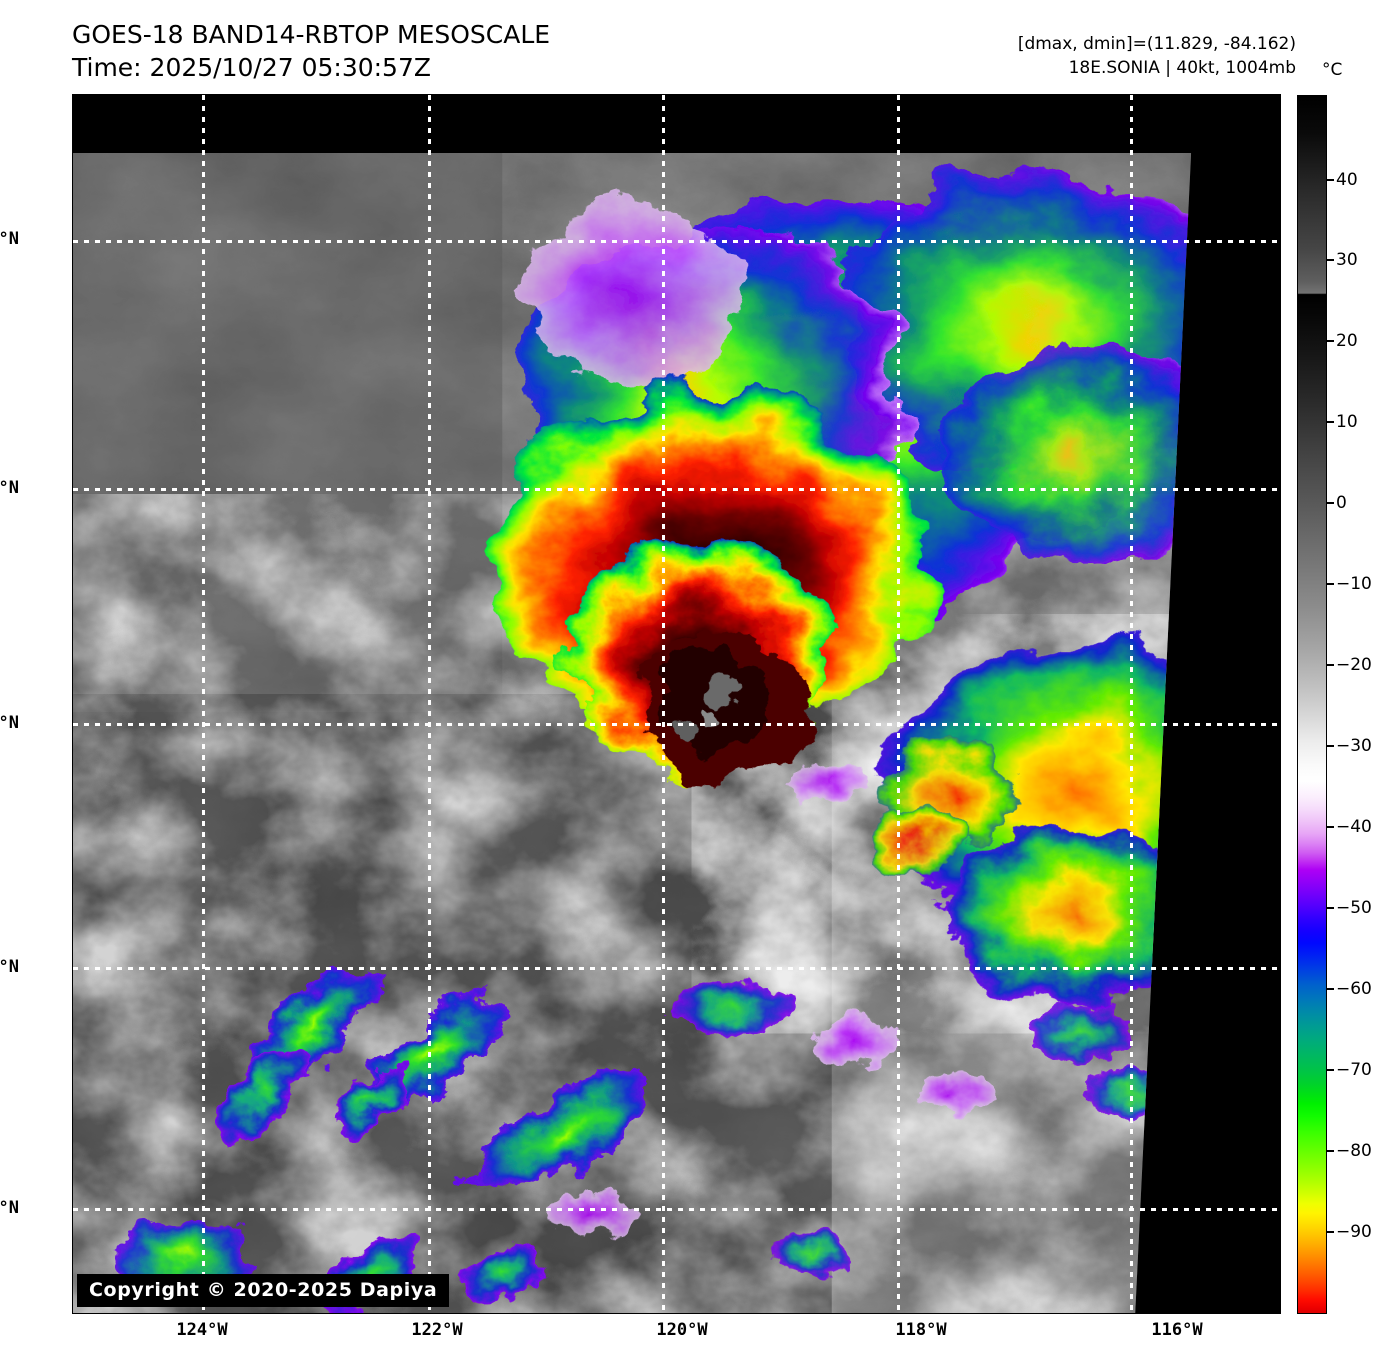 This screenshot has height=1359, width=1390. What do you see at coordinates (682, 1330) in the screenshot?
I see `xtick-label-120W: 120°W` at bounding box center [682, 1330].